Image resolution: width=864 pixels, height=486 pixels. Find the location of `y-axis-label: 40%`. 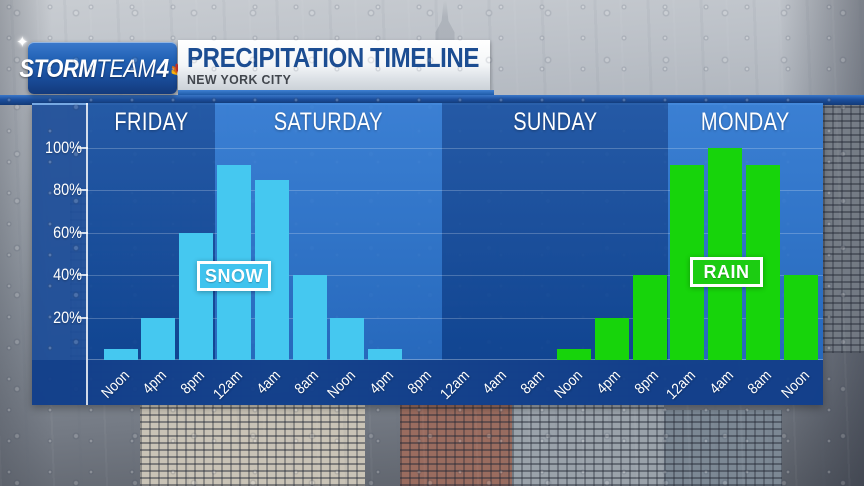

y-axis-label: 40% is located at coordinates (67, 275).